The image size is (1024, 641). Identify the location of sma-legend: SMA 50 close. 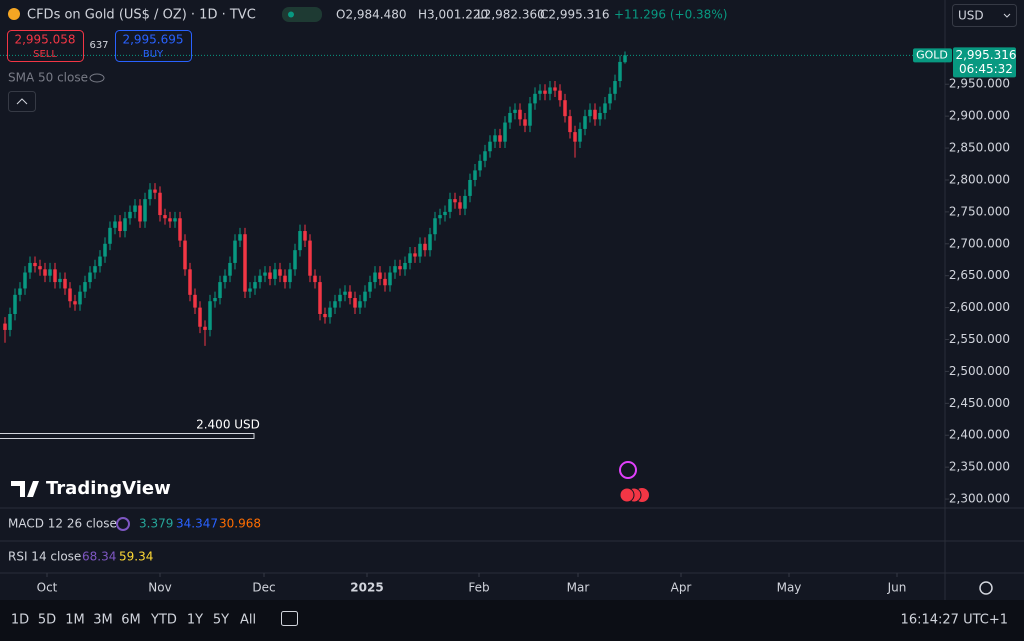
(48, 78).